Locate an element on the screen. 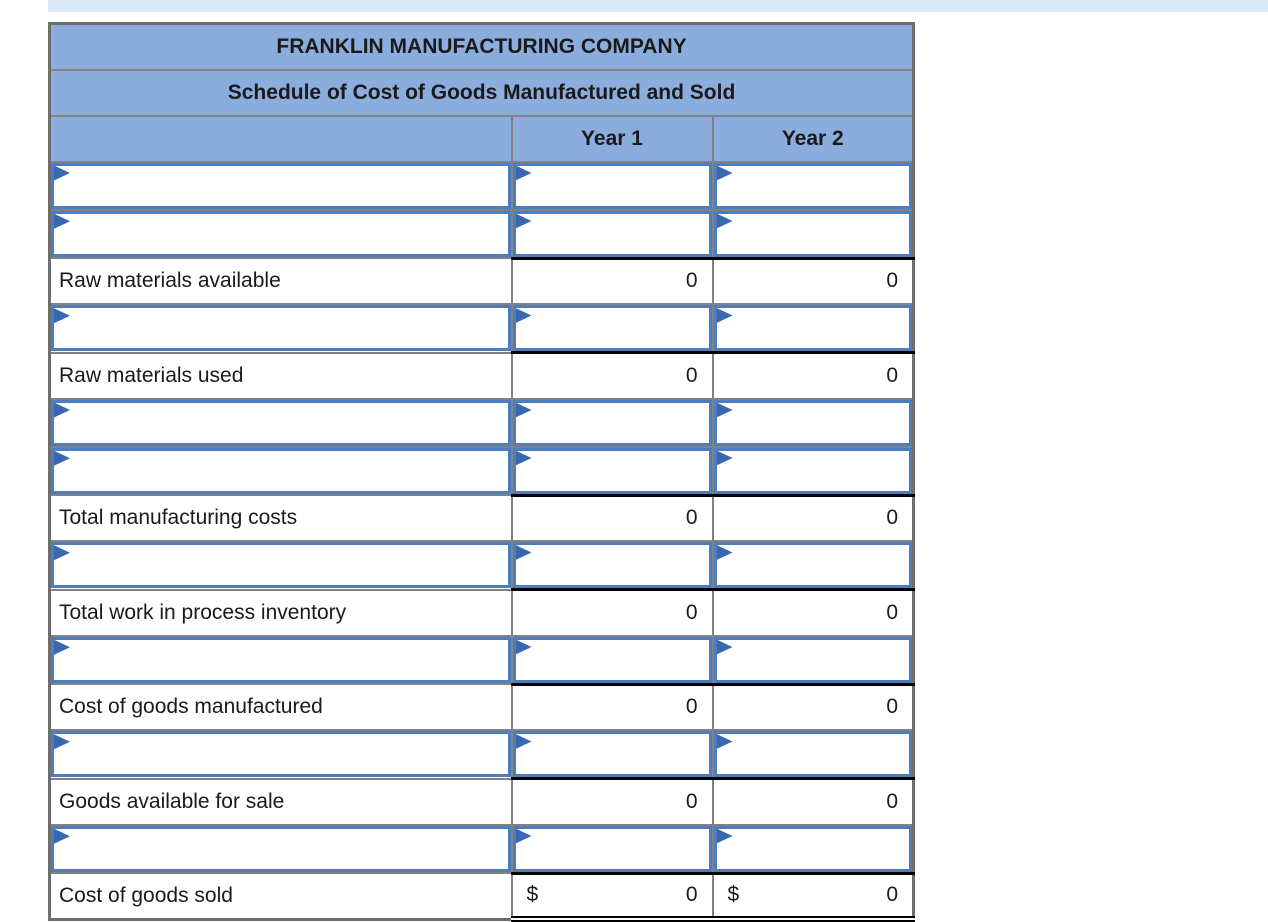 The height and width of the screenshot is (922, 1268). currency-symbol: $ is located at coordinates (733, 895).